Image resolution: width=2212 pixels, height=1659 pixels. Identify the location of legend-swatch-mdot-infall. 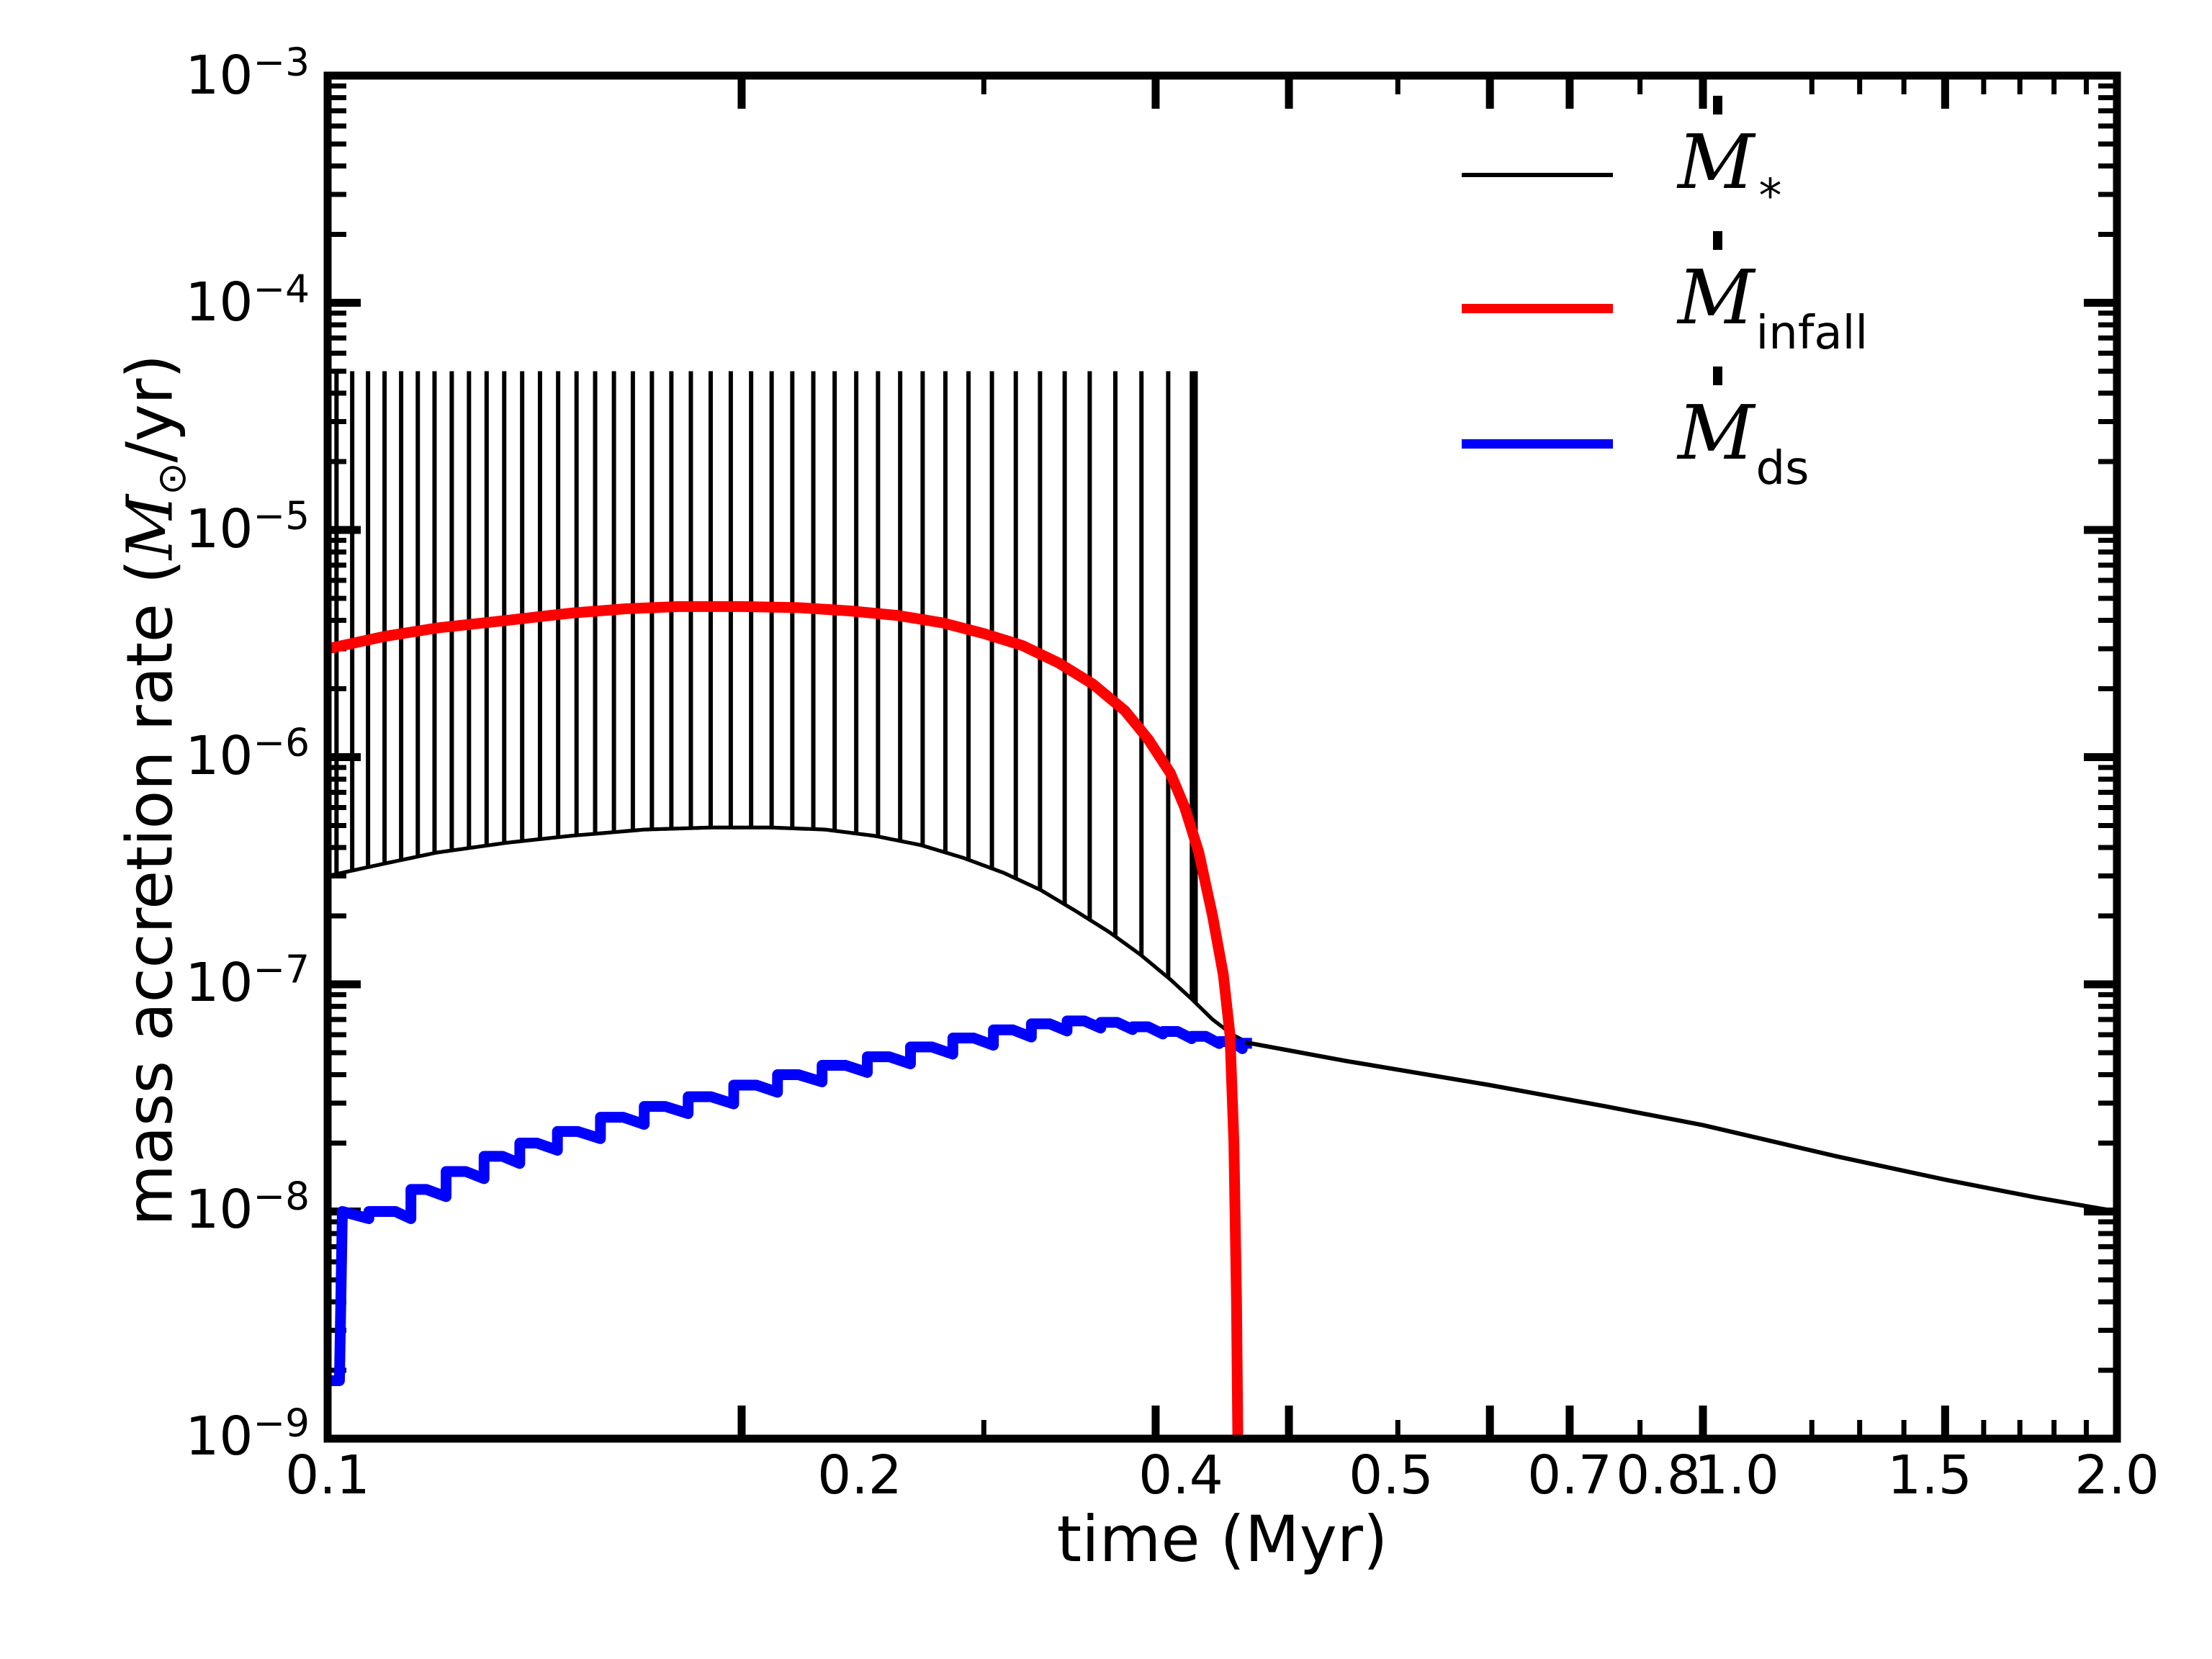
(1537, 308).